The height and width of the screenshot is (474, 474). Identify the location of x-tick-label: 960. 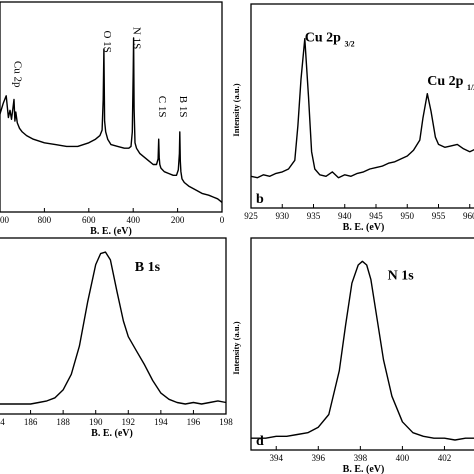
(468, 216).